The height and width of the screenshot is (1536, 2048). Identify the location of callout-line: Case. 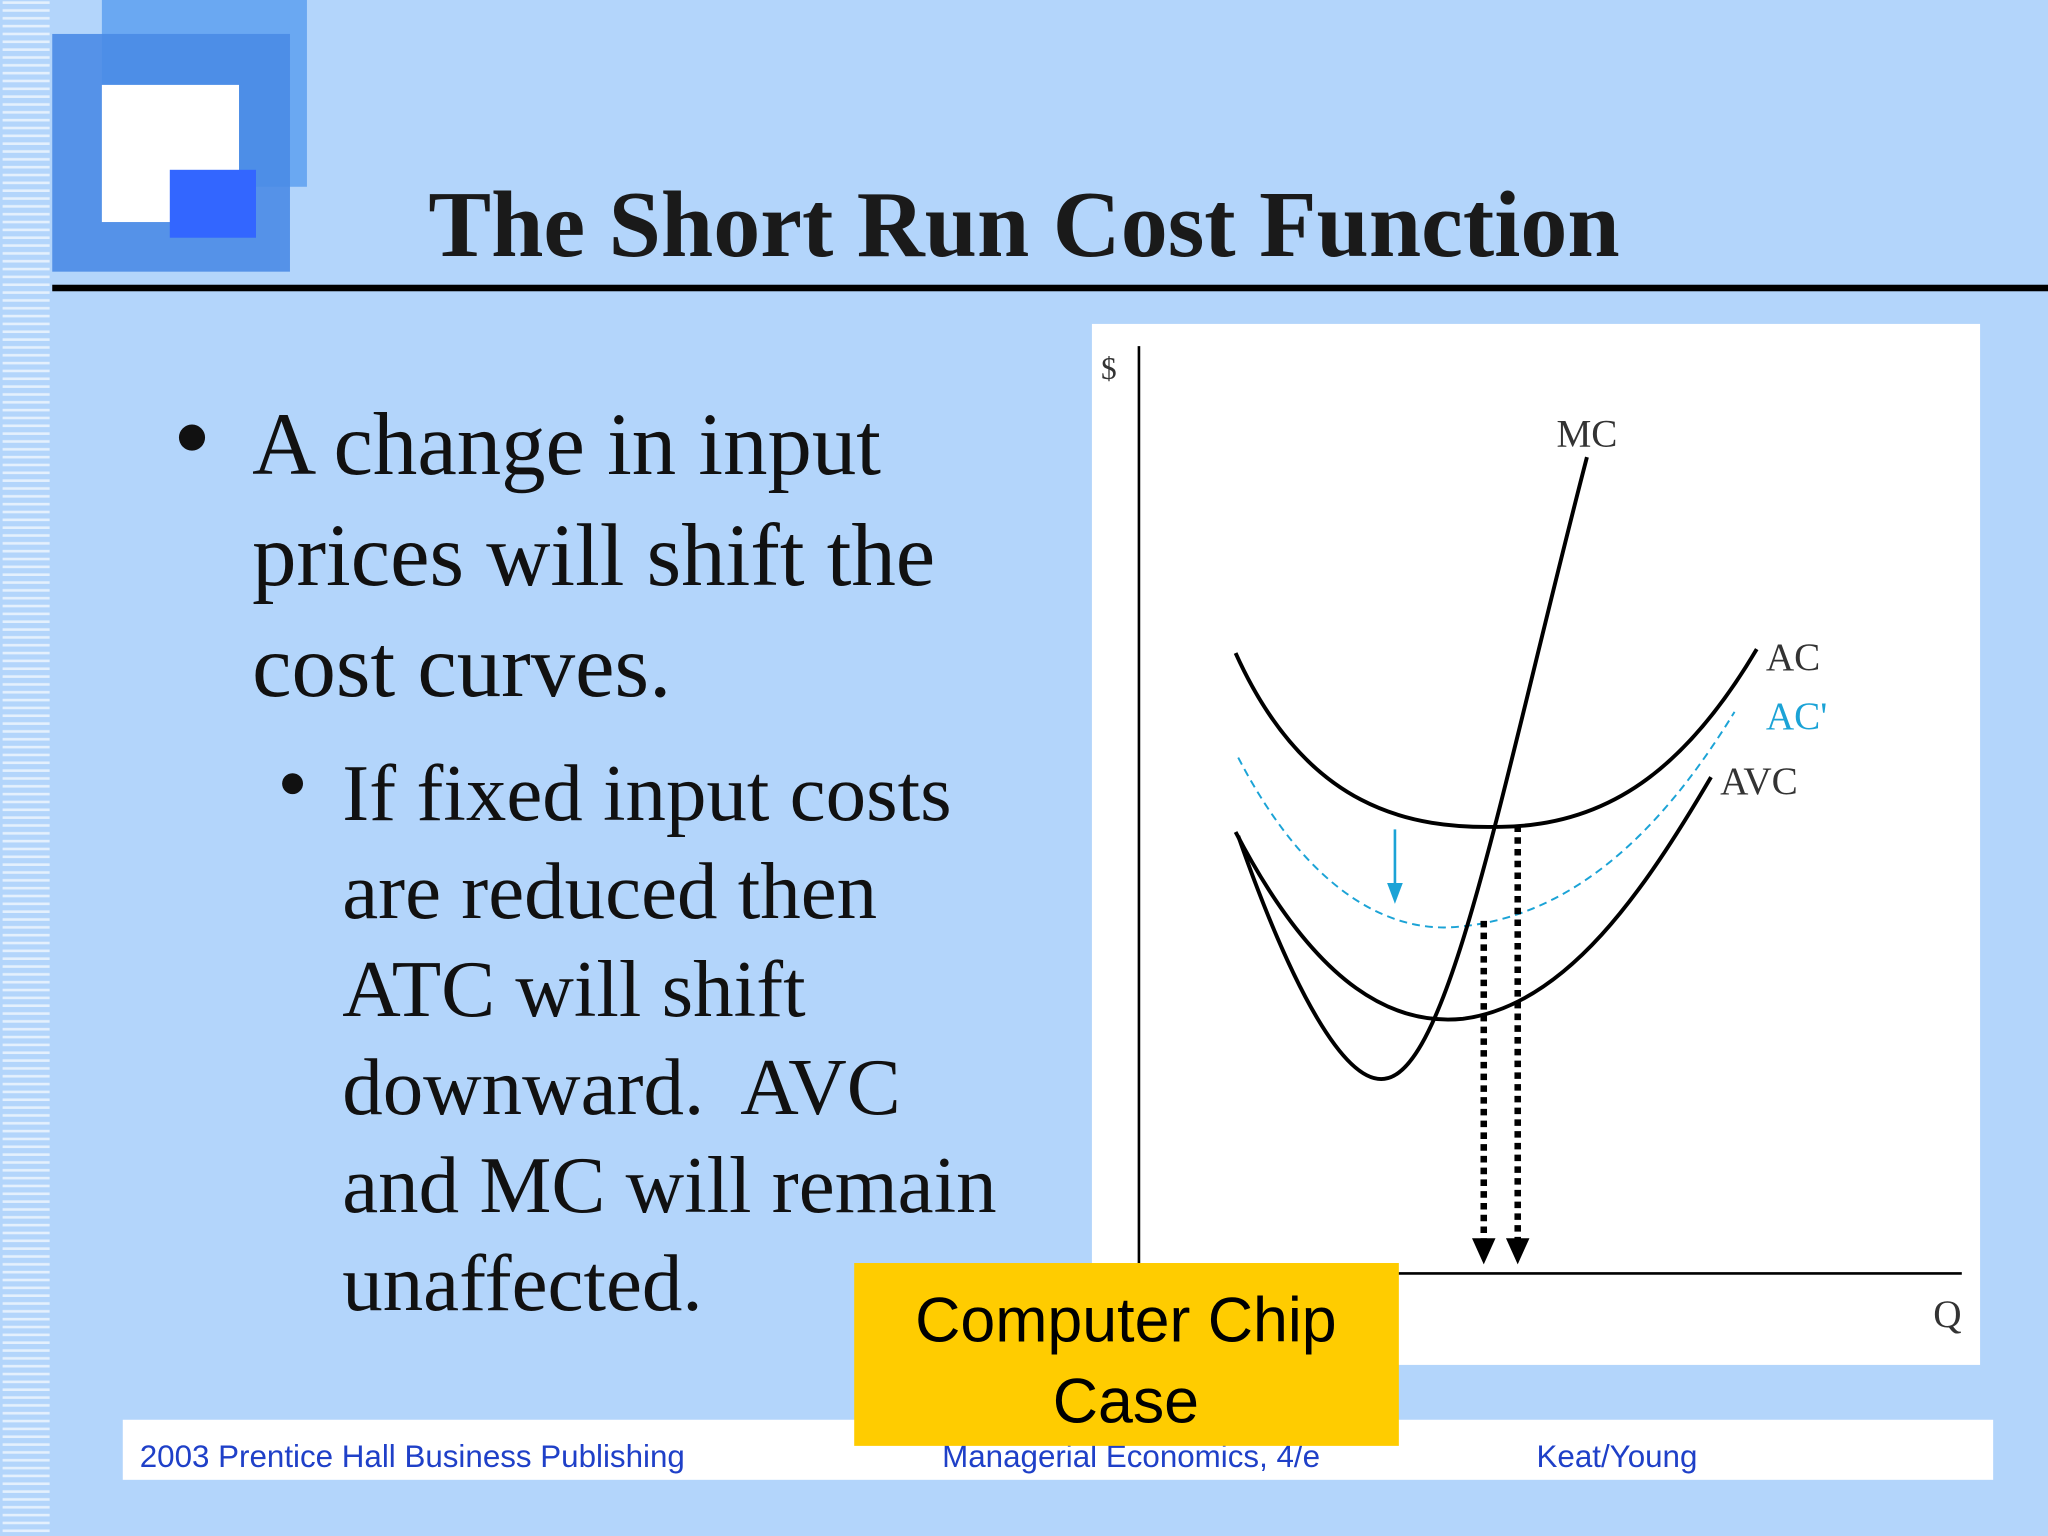
(1126, 1401).